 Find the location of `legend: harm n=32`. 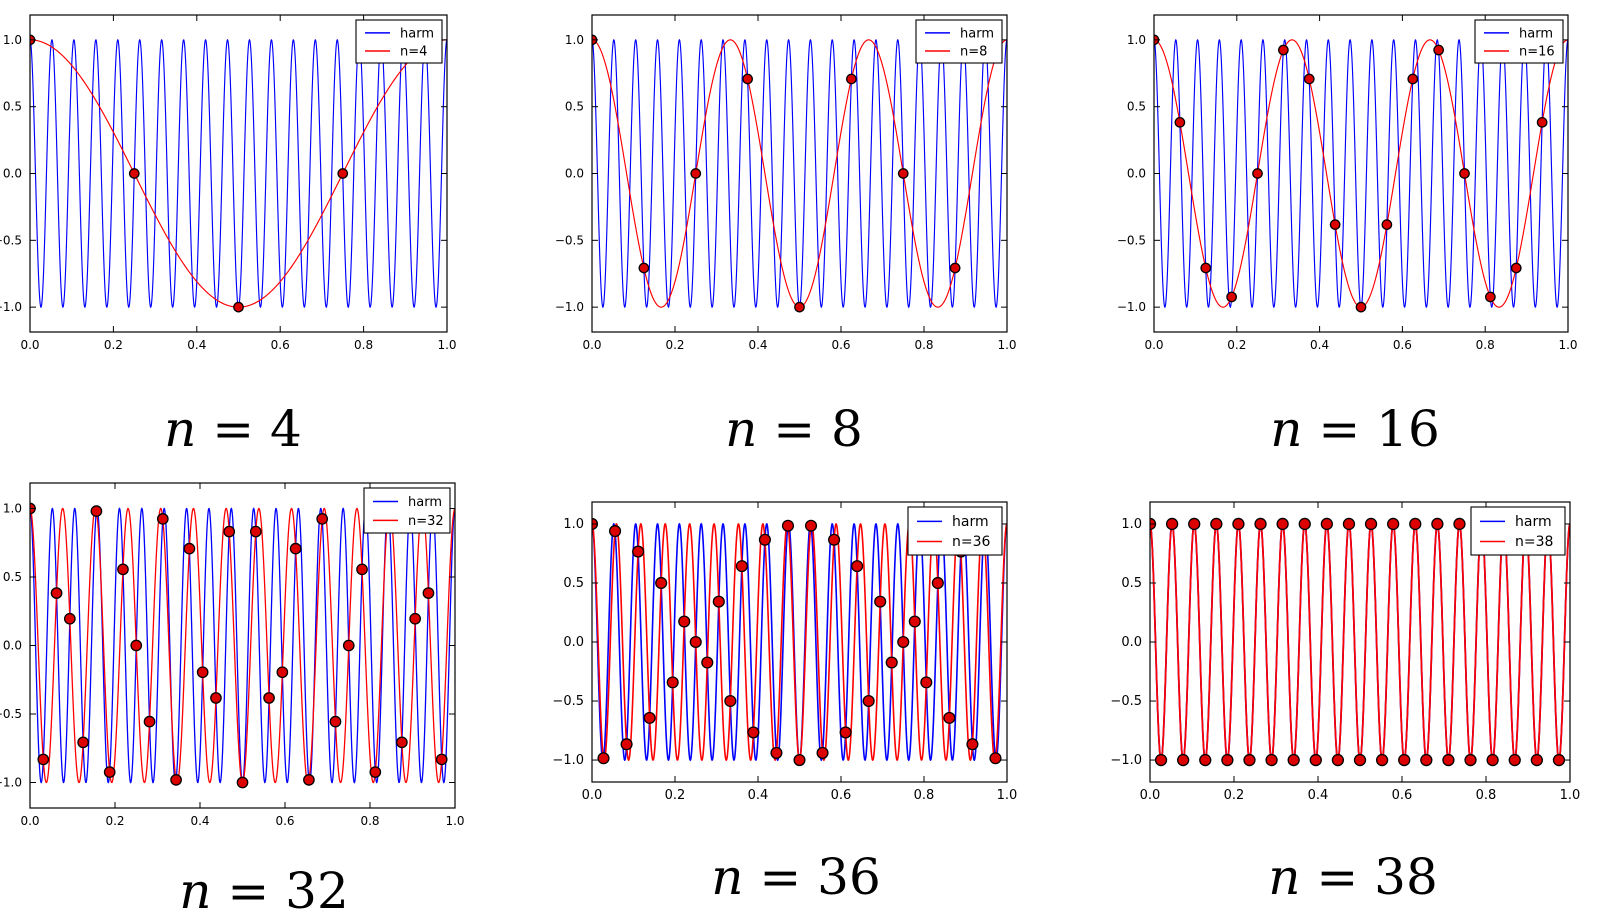

legend: harm n=32 is located at coordinates (407, 510).